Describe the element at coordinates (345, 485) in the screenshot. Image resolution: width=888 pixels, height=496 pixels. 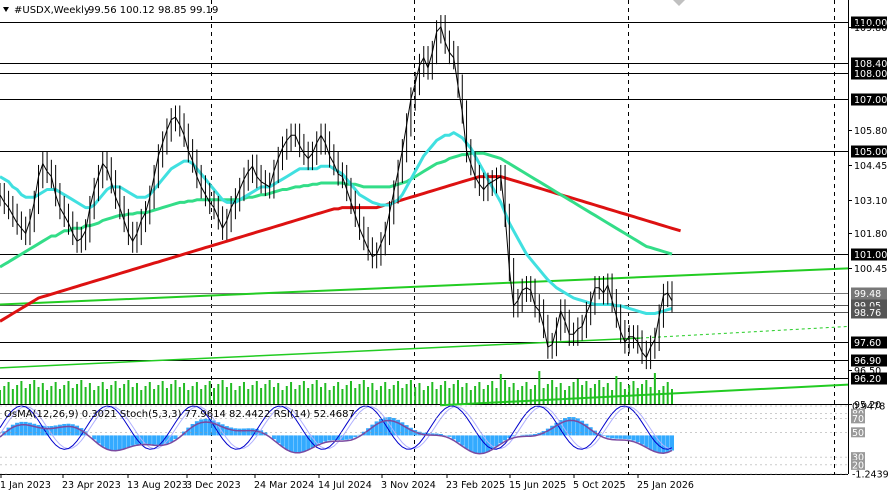
I see `time-axis-label: 14 Jul 2024` at that location.